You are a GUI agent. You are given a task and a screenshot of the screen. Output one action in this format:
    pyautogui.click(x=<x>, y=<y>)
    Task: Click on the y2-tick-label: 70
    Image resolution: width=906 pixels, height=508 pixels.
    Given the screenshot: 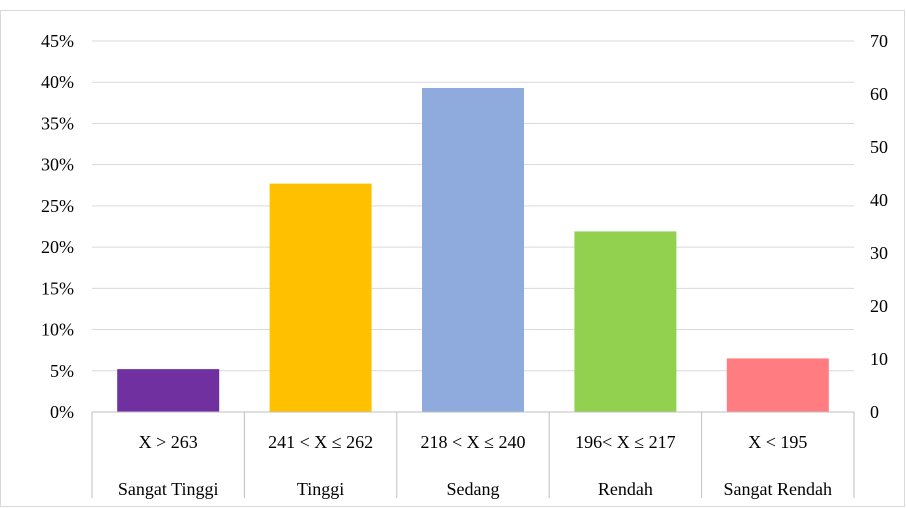 What is the action you would take?
    pyautogui.click(x=879, y=41)
    